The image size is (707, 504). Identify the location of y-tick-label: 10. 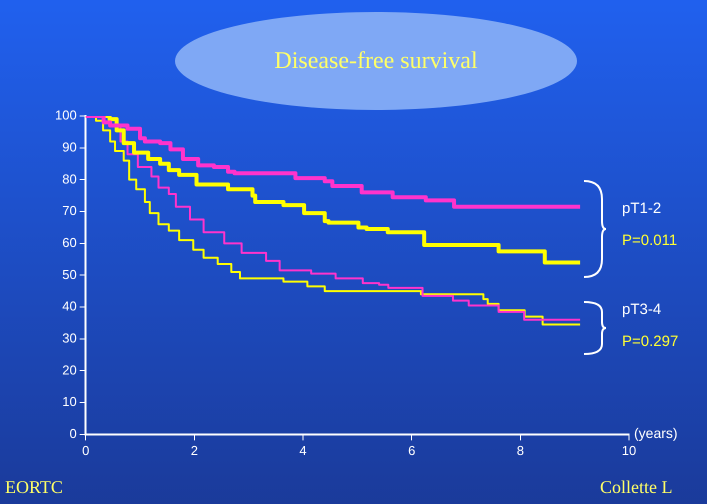
(69, 402).